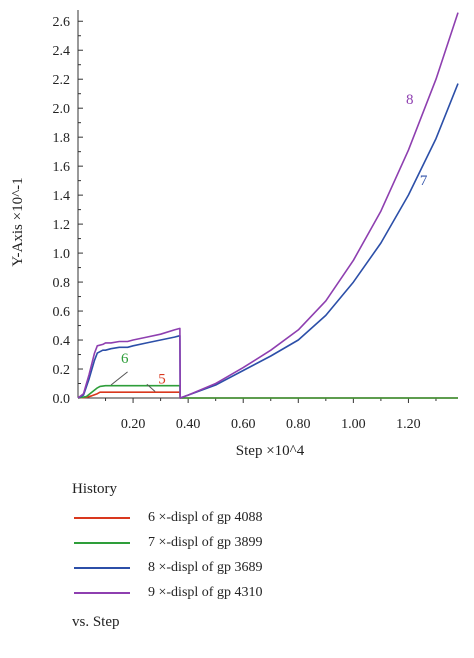  What do you see at coordinates (62, 196) in the screenshot?
I see `y-tick-label: 1.4` at bounding box center [62, 196].